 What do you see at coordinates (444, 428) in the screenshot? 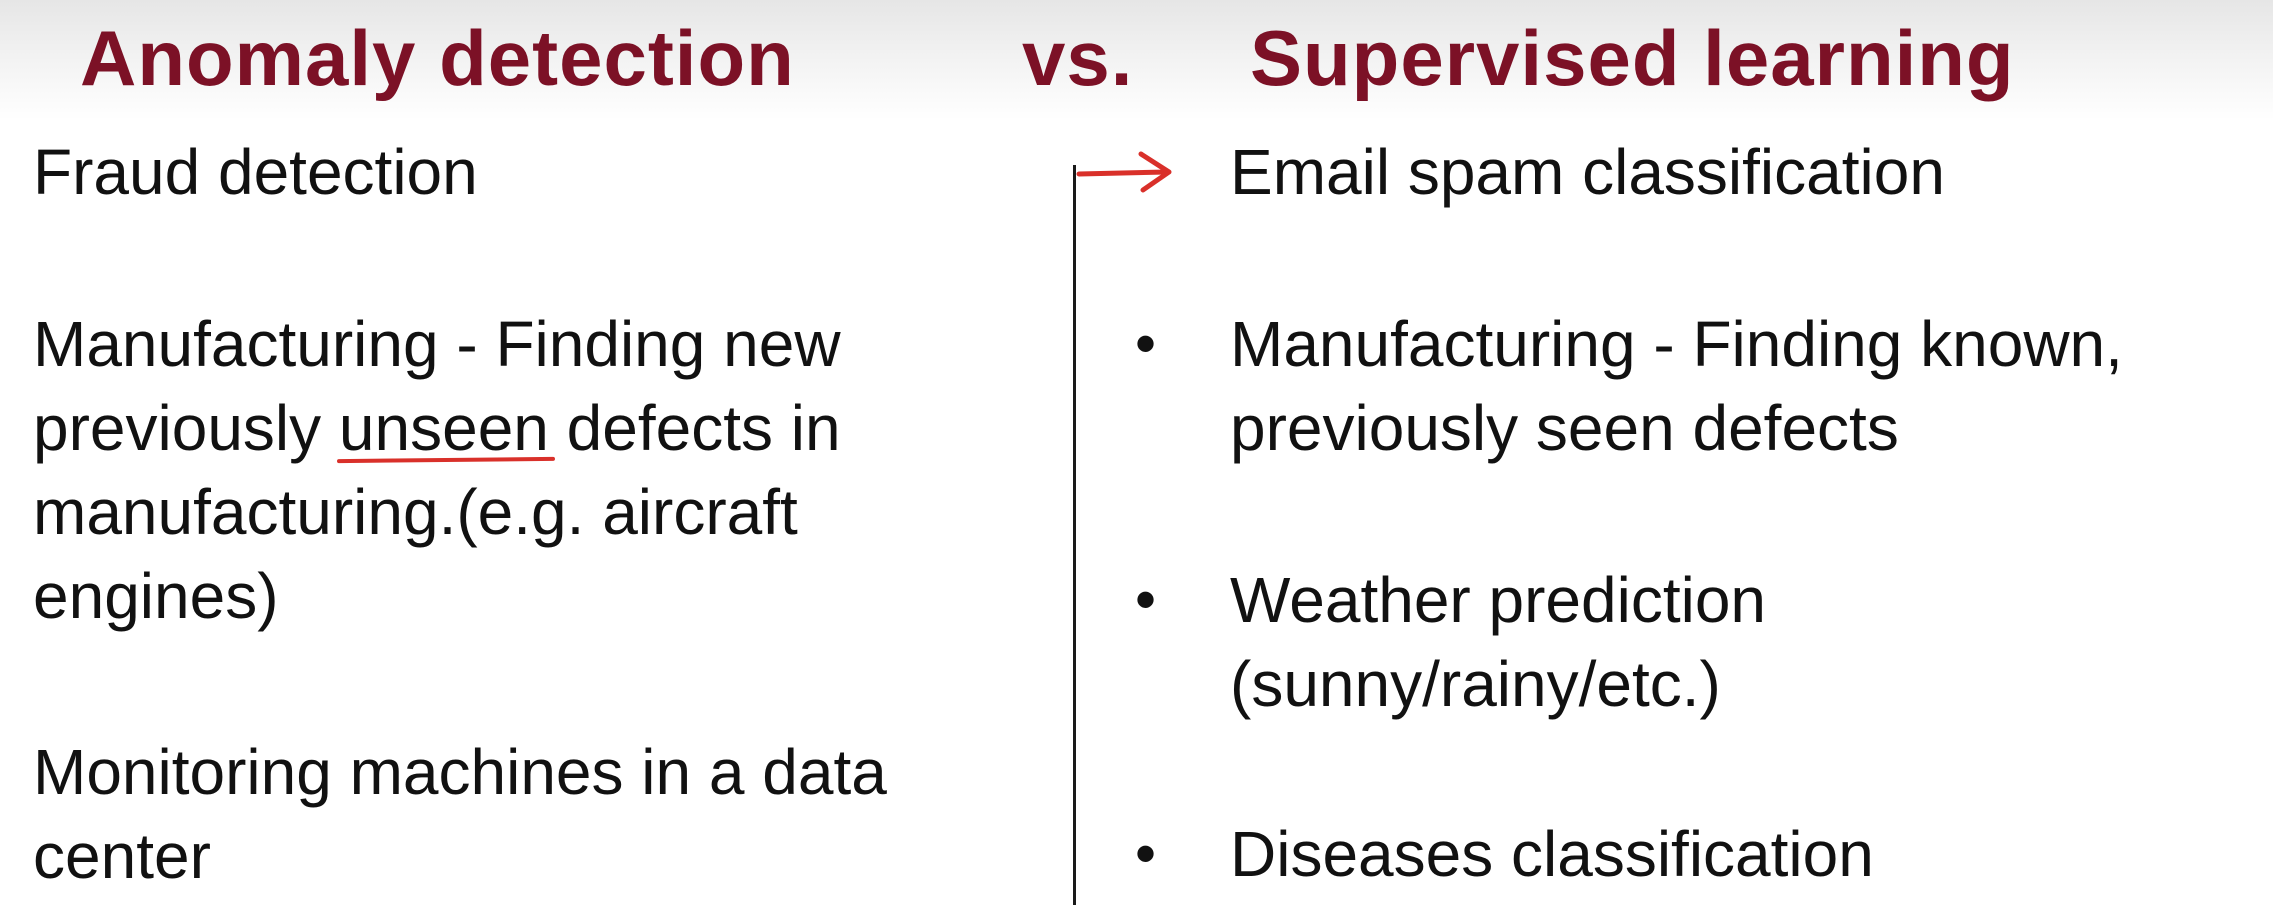
I see `unseen-underlined-word: unseen` at bounding box center [444, 428].